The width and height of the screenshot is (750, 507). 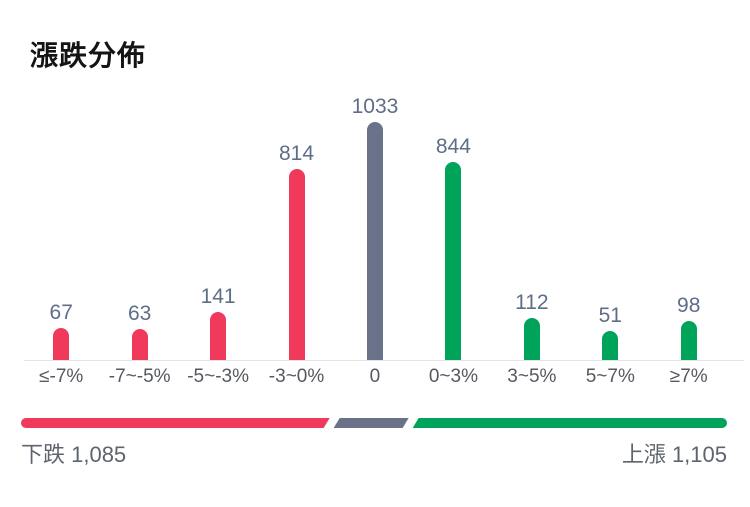 What do you see at coordinates (569, 423) in the screenshot?
I see `ratio-up-segment` at bounding box center [569, 423].